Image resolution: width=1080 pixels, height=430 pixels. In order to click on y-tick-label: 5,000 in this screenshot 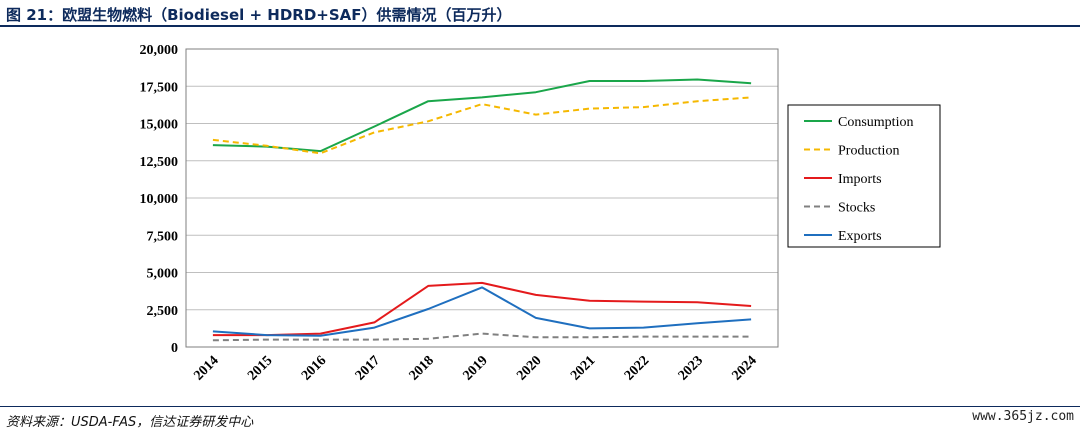, I will do `click(163, 274)`.